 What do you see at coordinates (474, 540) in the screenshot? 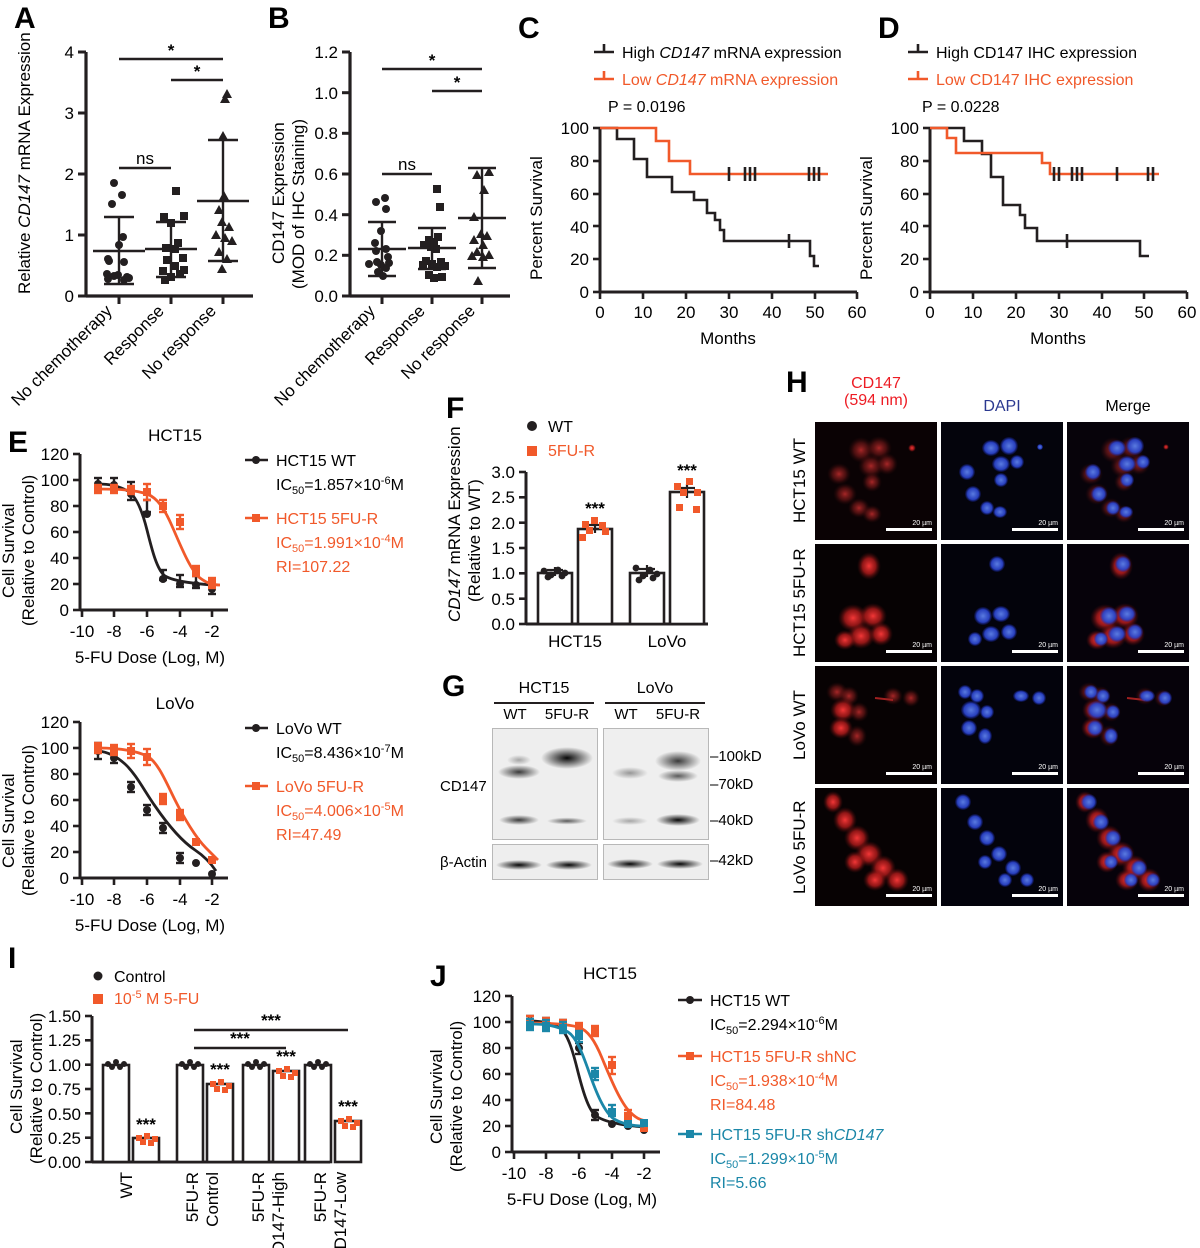
I see `panel-f-ylabel-2: (Relative to WT)` at bounding box center [474, 540].